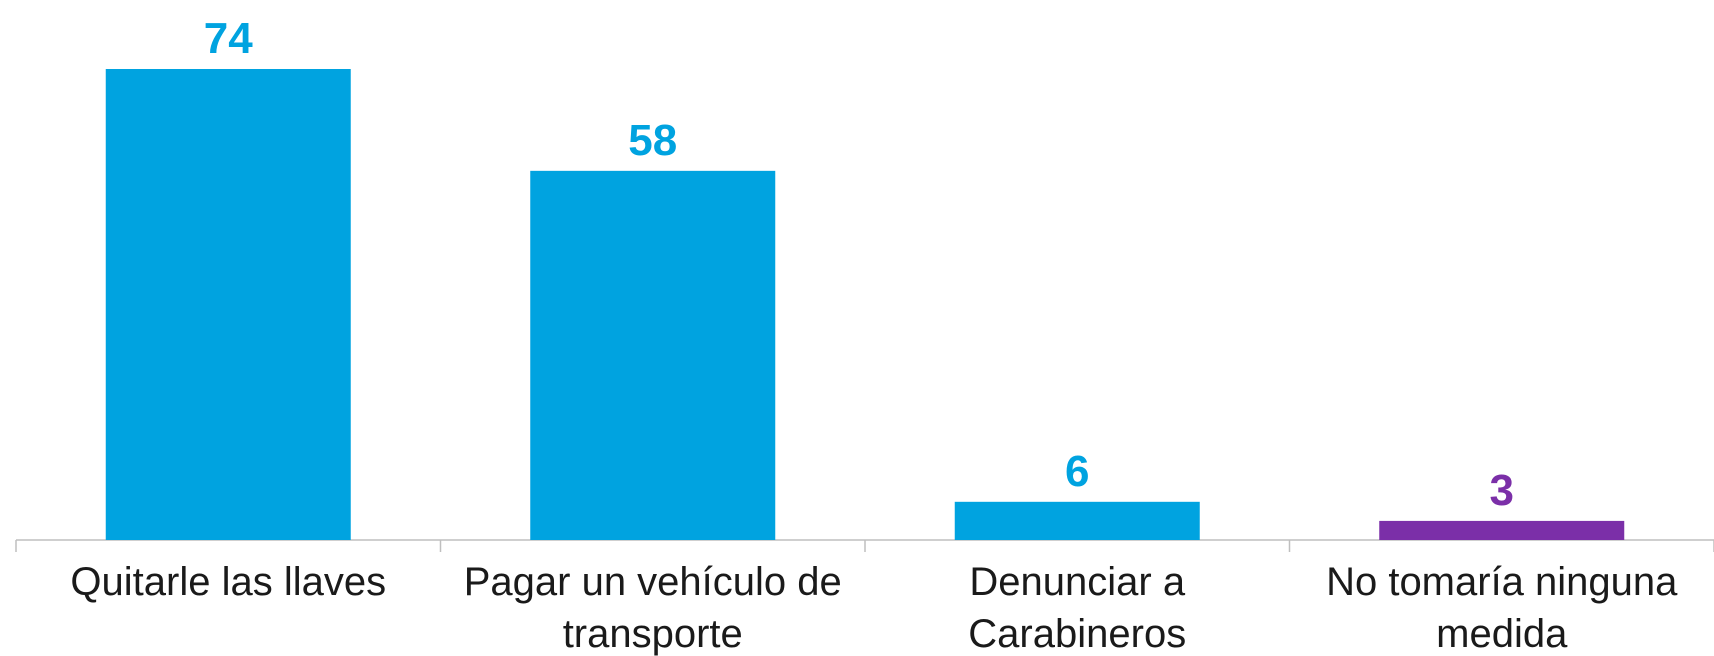 This screenshot has height=656, width=1714. I want to click on category-label: Denunciar a Carabineros, so click(1077, 608).